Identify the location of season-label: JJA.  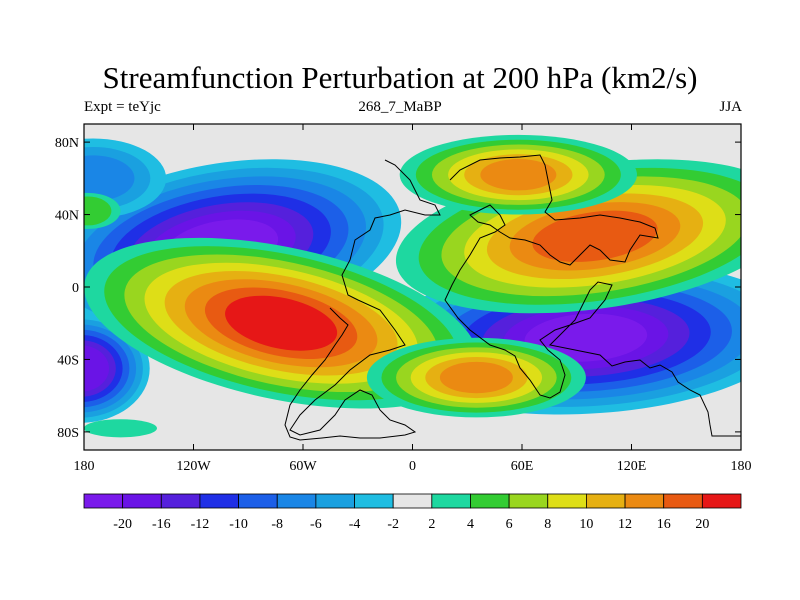
(730, 107).